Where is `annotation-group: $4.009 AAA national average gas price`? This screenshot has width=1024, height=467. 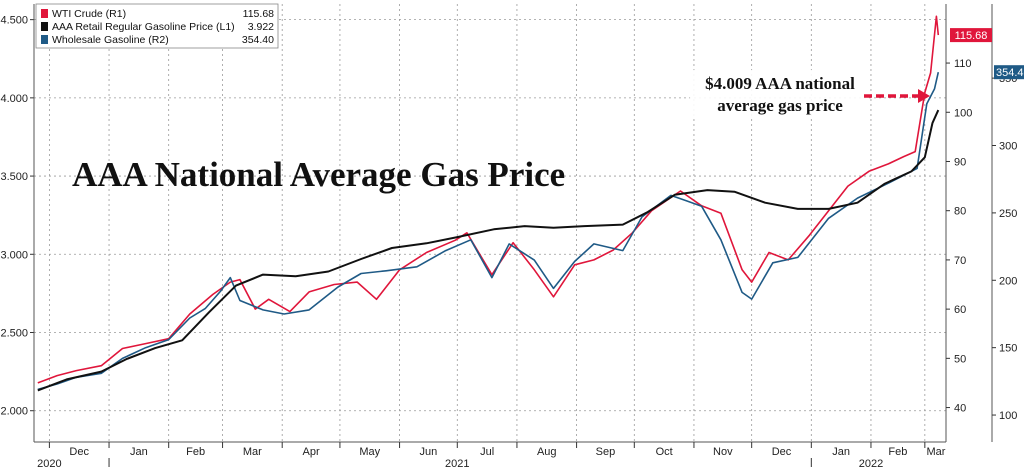
annotation-group: $4.009 AAA national average gas price is located at coordinates (810, 93).